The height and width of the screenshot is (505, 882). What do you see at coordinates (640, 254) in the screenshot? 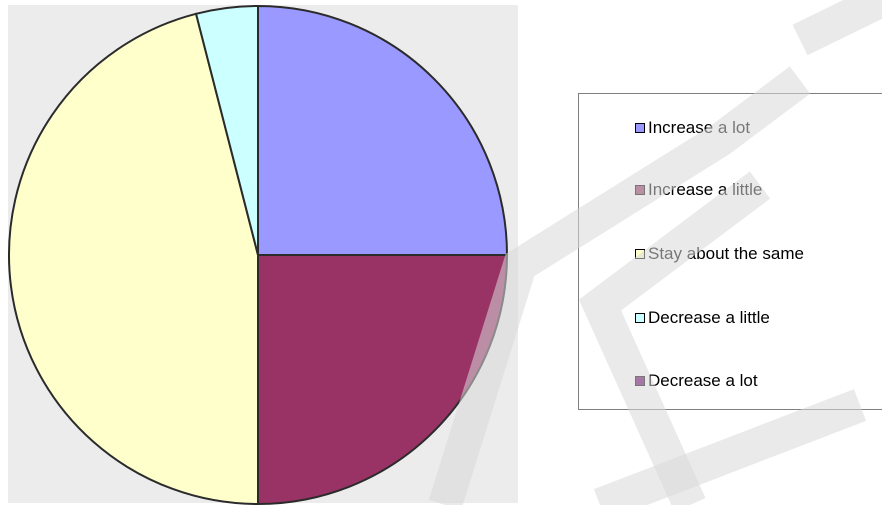
I see `legend-swatch-stay-about-the-same` at bounding box center [640, 254].